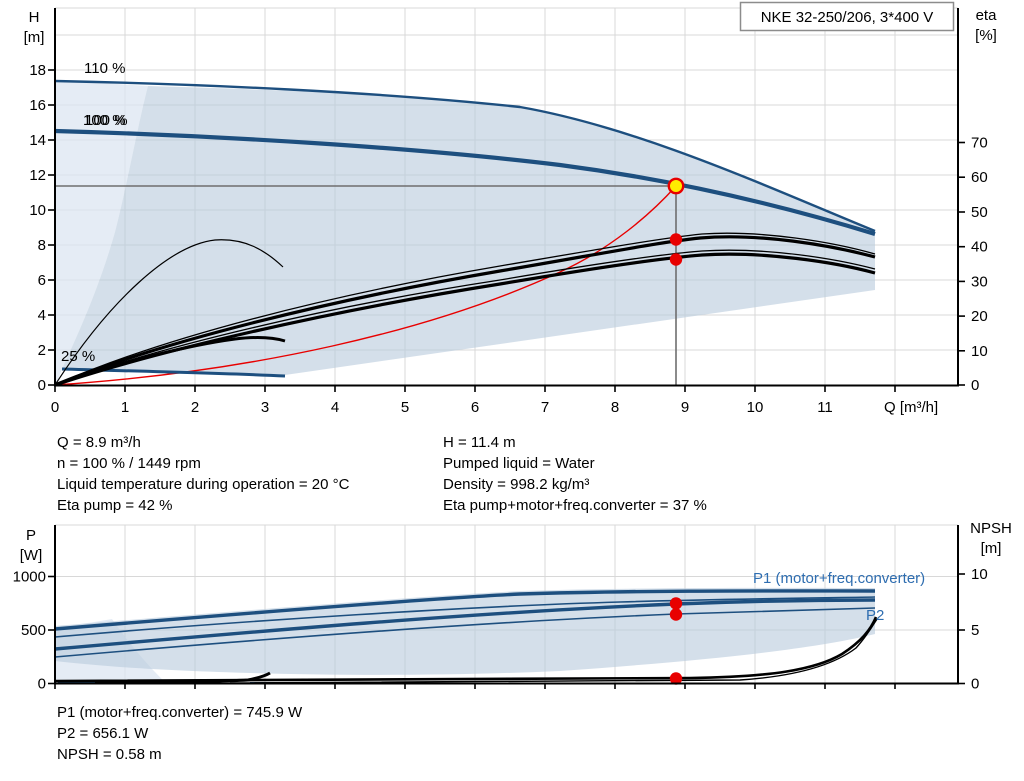 The width and height of the screenshot is (1024, 781). What do you see at coordinates (182, 677) in the screenshot?
I see `npsh-25pct-curve` at bounding box center [182, 677].